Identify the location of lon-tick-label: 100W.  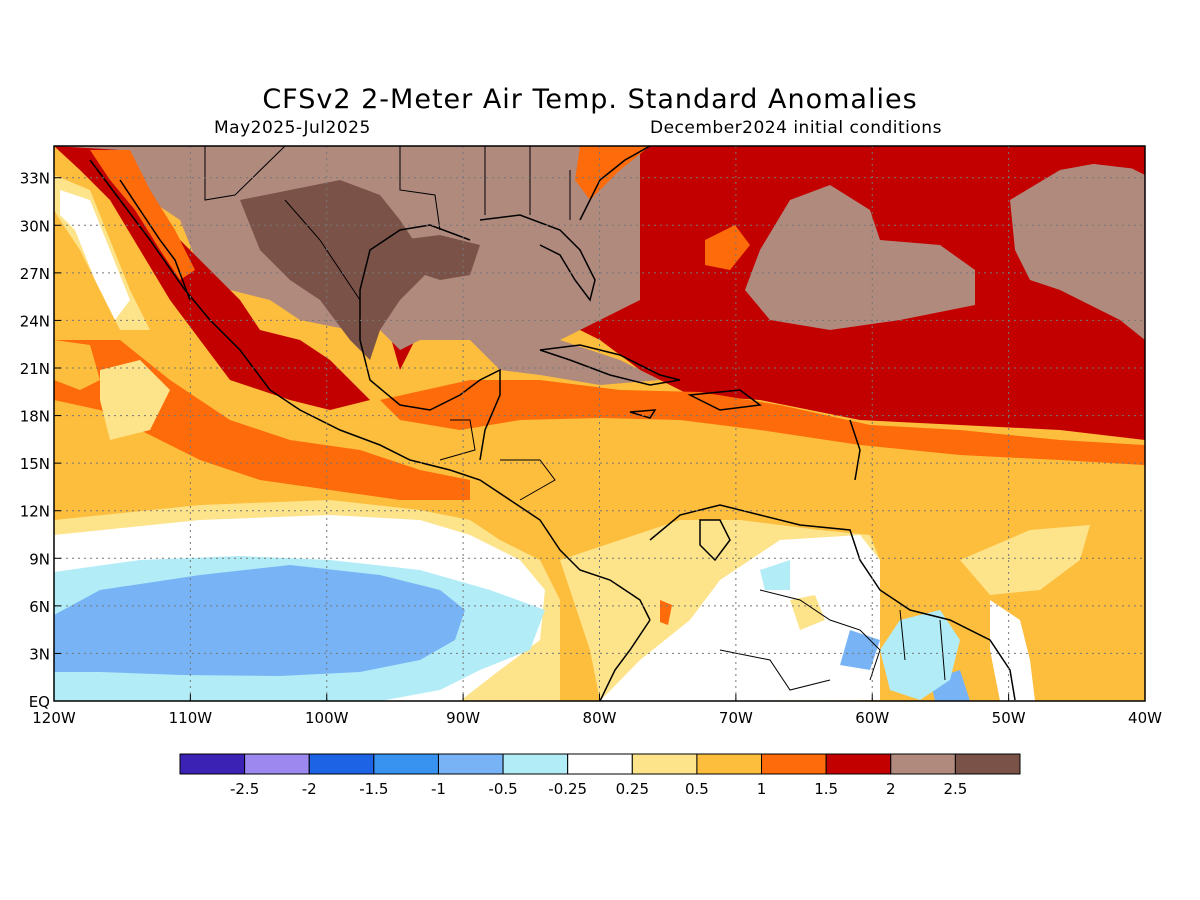
(327, 718).